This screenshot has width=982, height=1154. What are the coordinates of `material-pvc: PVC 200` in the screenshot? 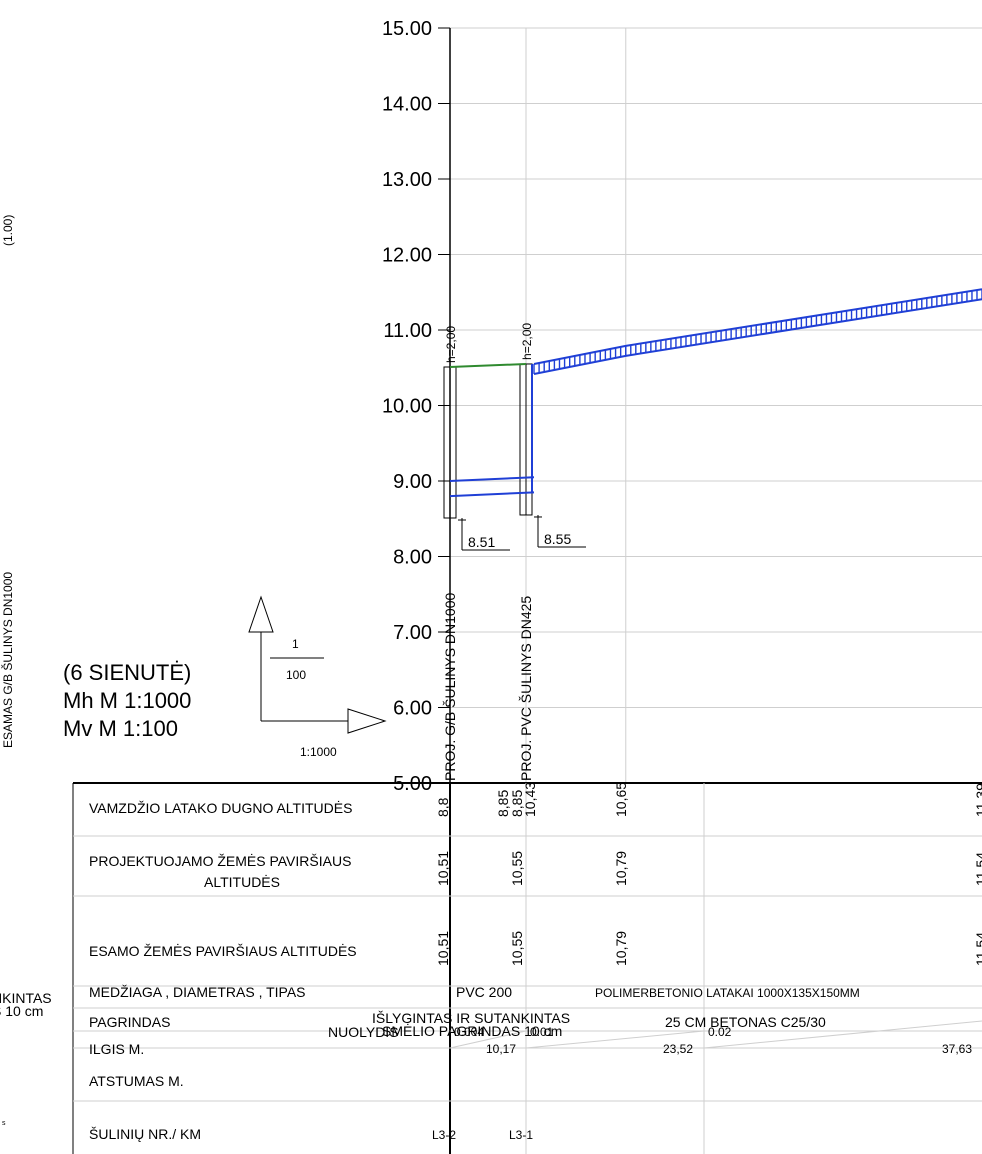 It's located at (484, 992).